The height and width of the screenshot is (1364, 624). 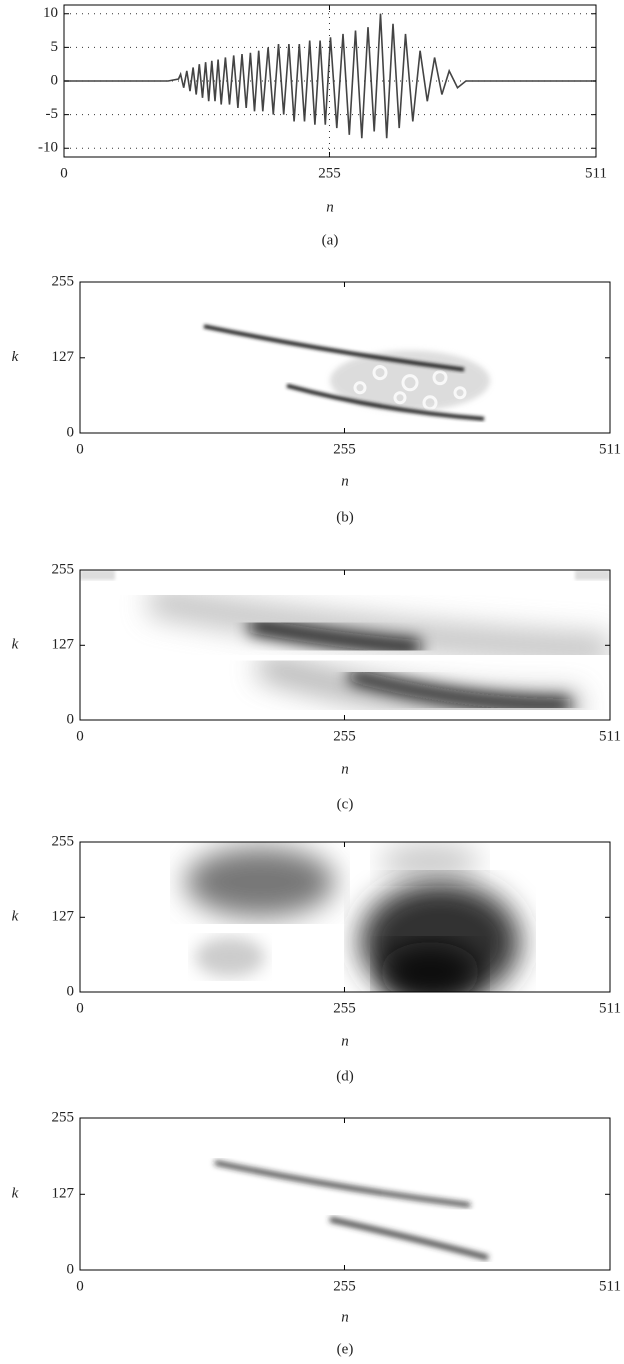 I want to click on panel-caption: (c), so click(x=345, y=804).